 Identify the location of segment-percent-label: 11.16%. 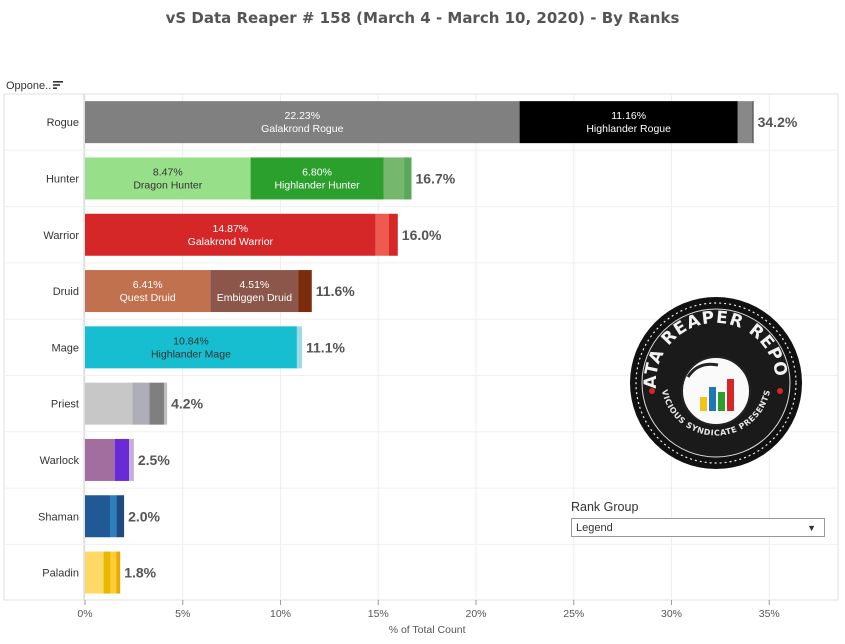
(628, 116).